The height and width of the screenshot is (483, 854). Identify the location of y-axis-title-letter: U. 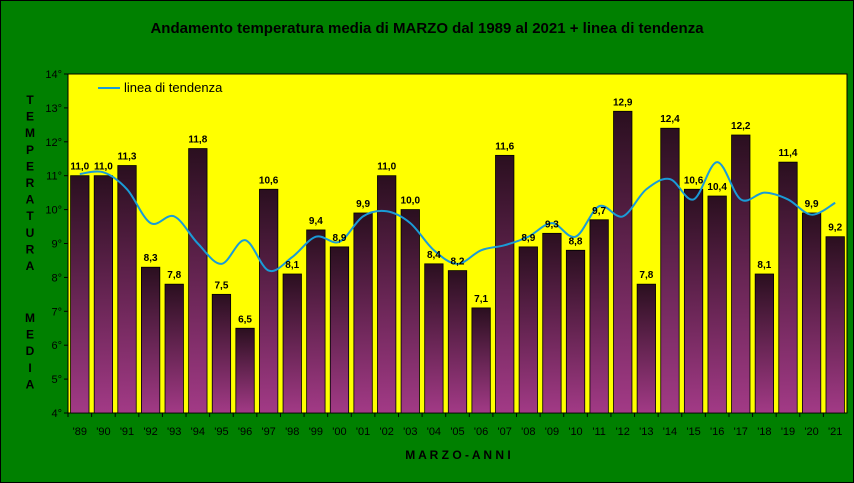
(30, 233).